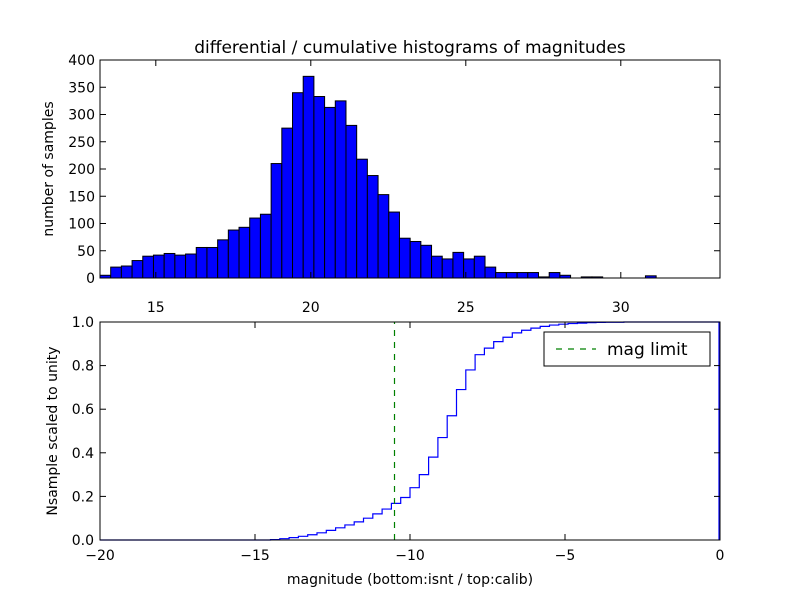  I want to click on bottom-y-tick-label: 0.2, so click(83, 497).